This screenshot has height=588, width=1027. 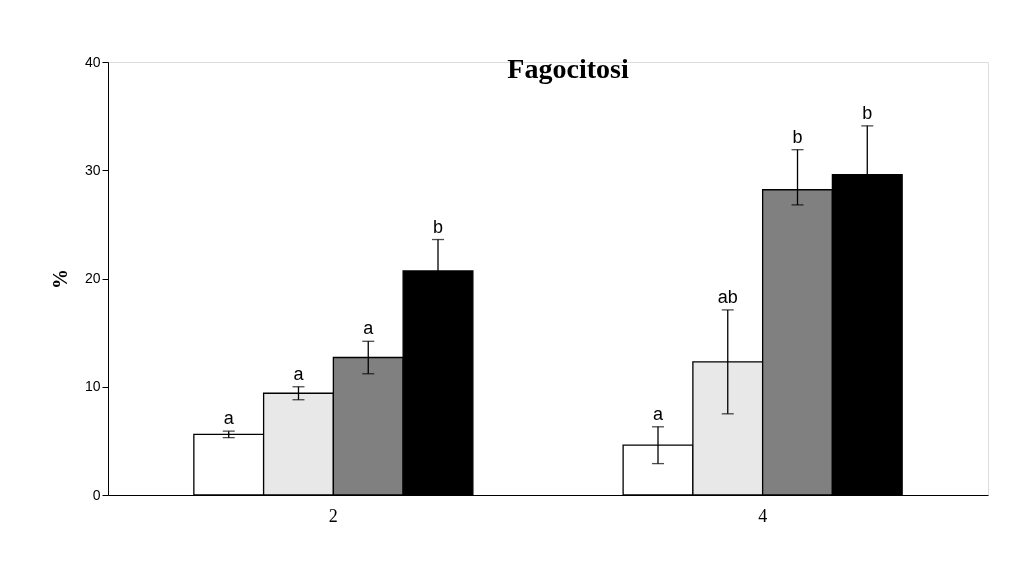 What do you see at coordinates (92, 386) in the screenshot?
I see `y-tick-label: 10` at bounding box center [92, 386].